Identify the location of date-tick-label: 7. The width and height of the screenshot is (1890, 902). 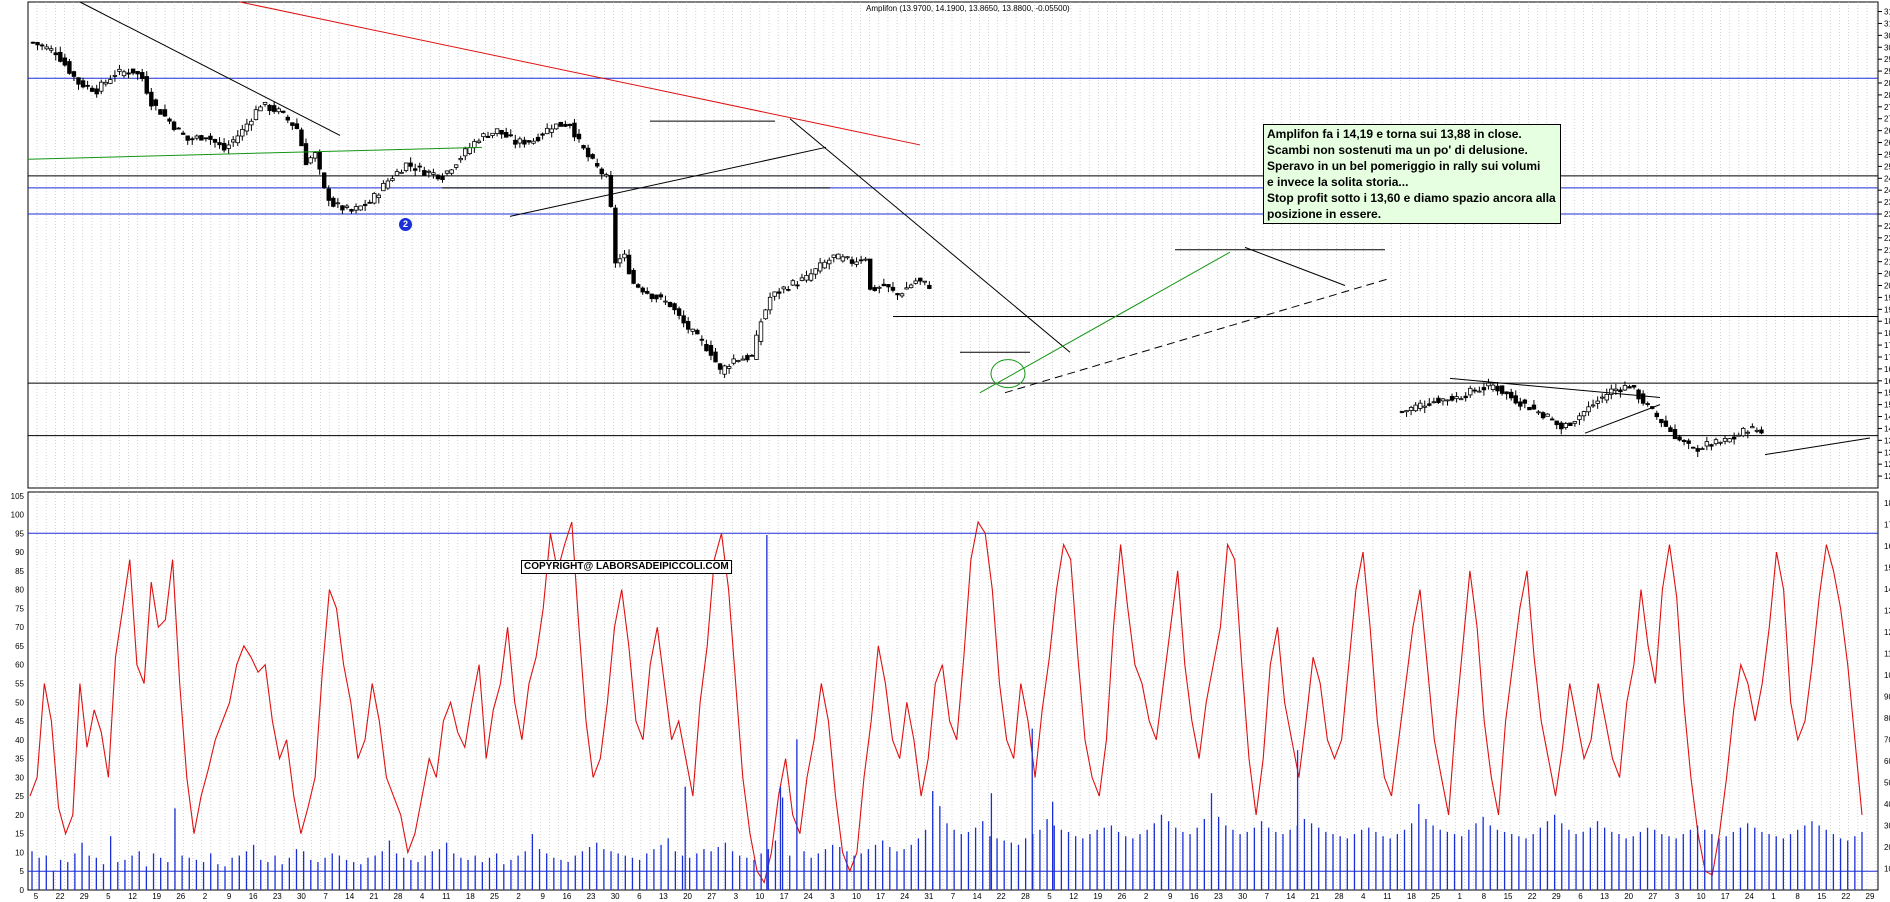
(953, 896).